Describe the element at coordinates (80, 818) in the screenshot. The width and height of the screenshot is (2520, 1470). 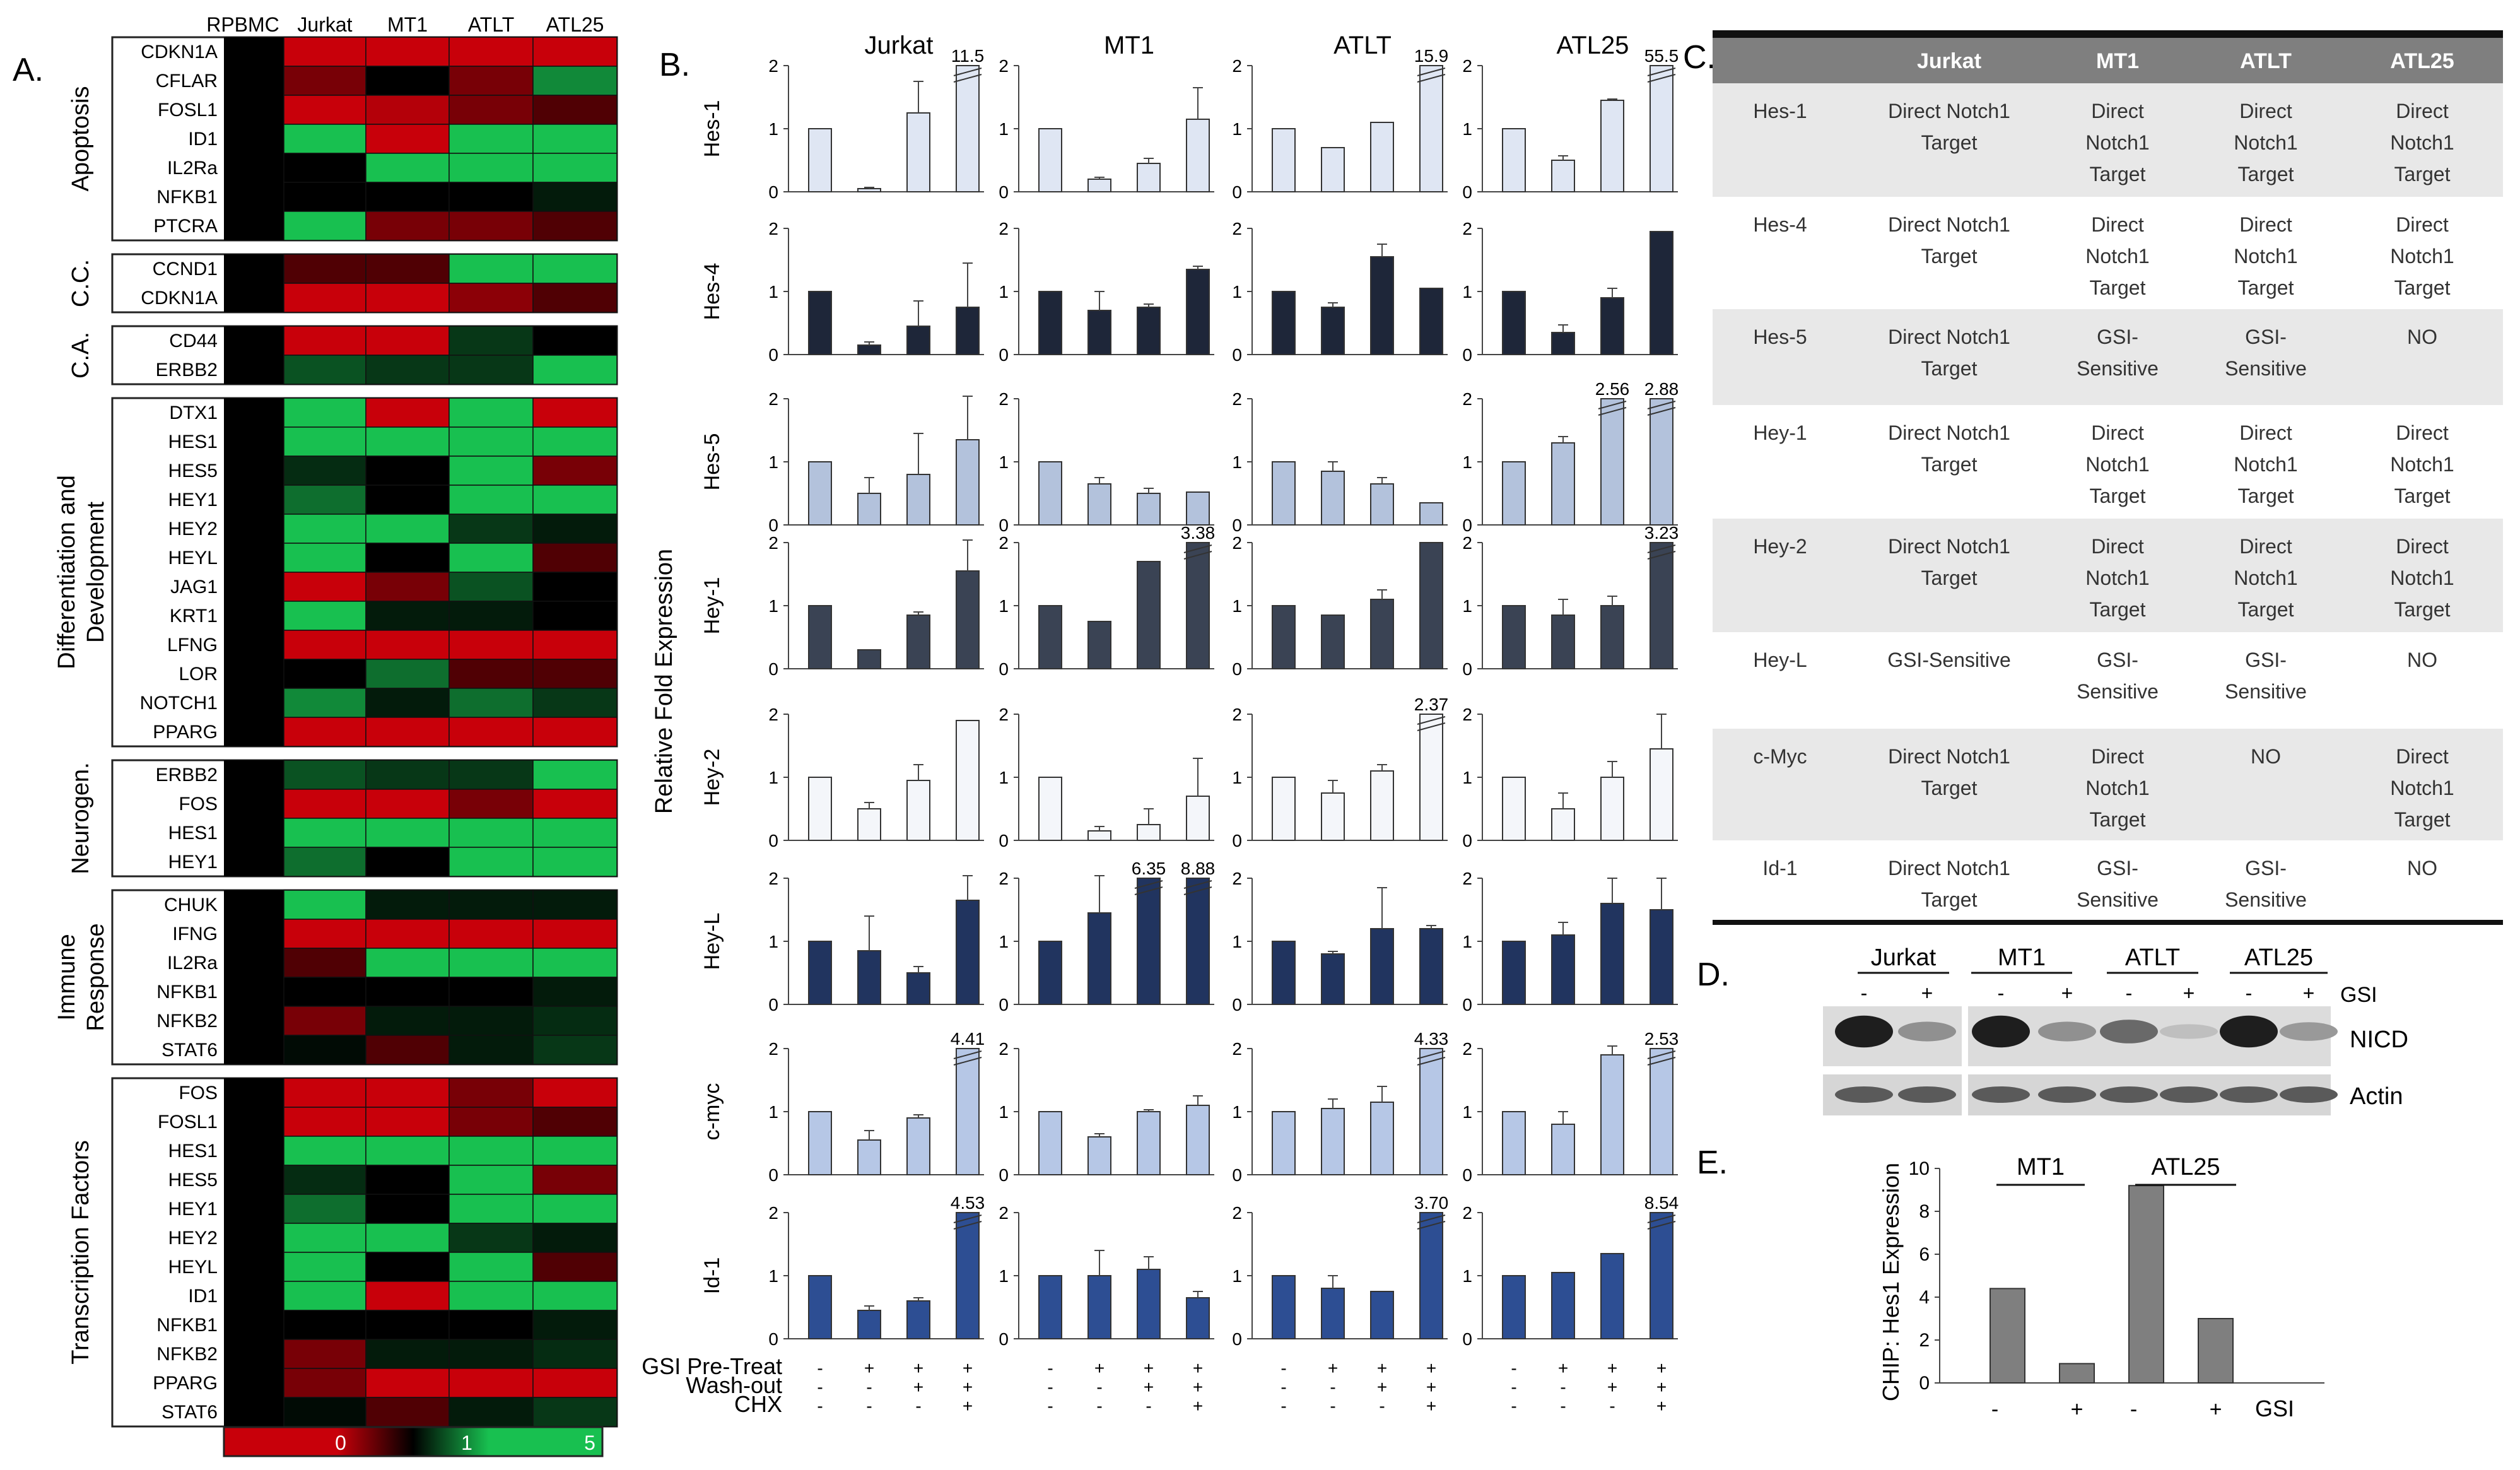
I see `heatmap-group-label-line: Neurogen.` at that location.